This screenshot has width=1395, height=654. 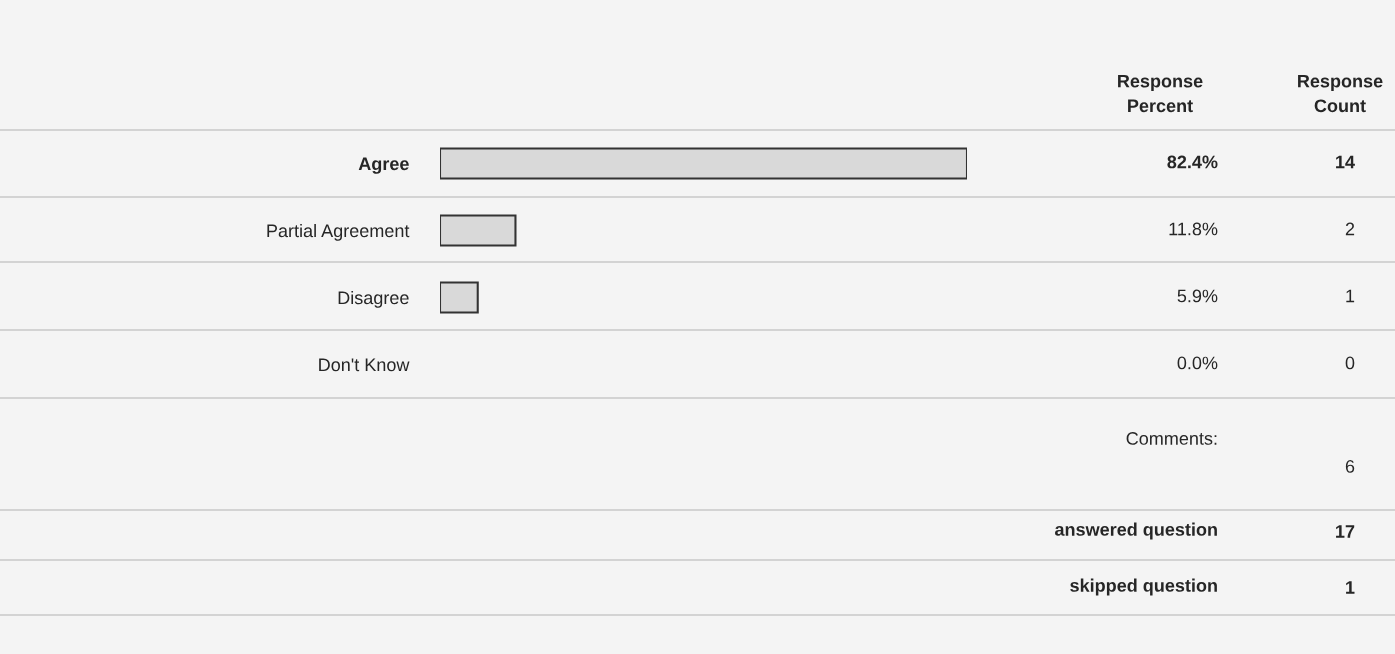 What do you see at coordinates (1340, 93) in the screenshot?
I see `text: Response Count` at bounding box center [1340, 93].